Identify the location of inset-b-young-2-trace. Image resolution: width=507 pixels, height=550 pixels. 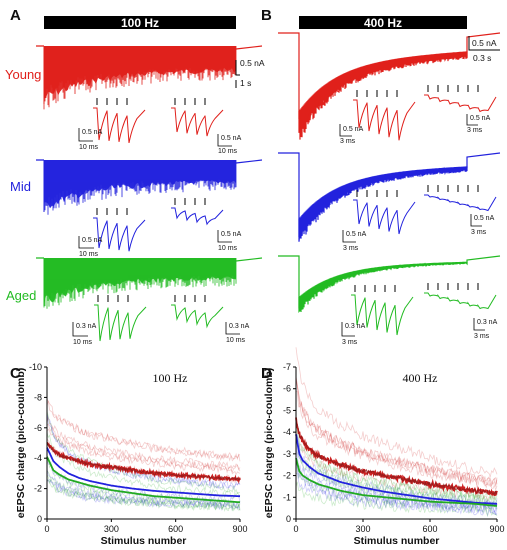
(460, 103).